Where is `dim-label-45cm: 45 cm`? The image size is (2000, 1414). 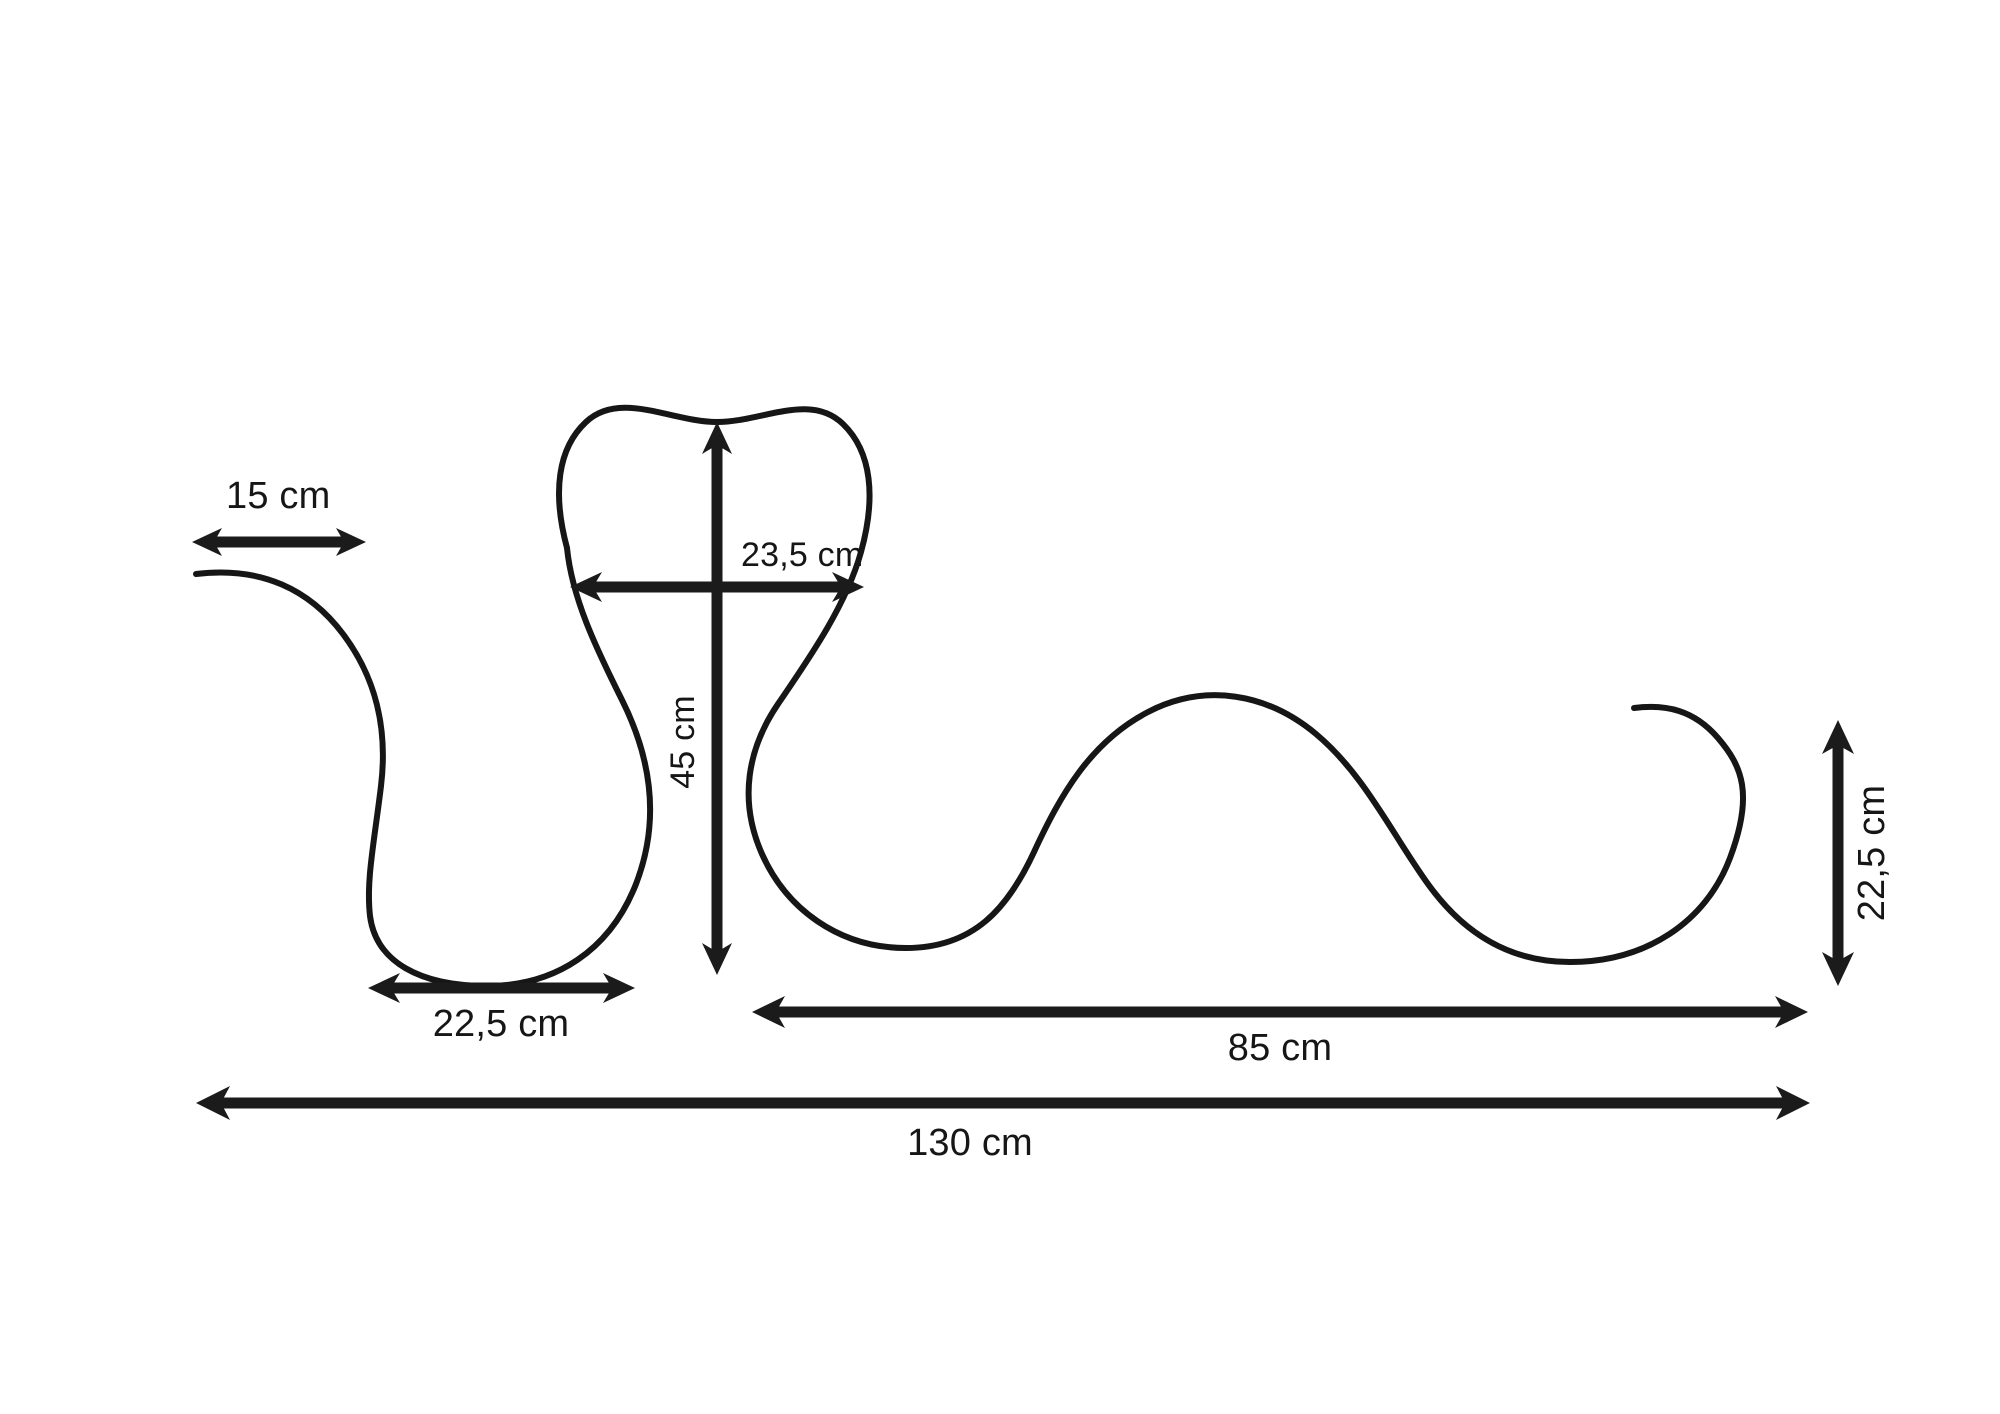 dim-label-45cm: 45 cm is located at coordinates (683, 742).